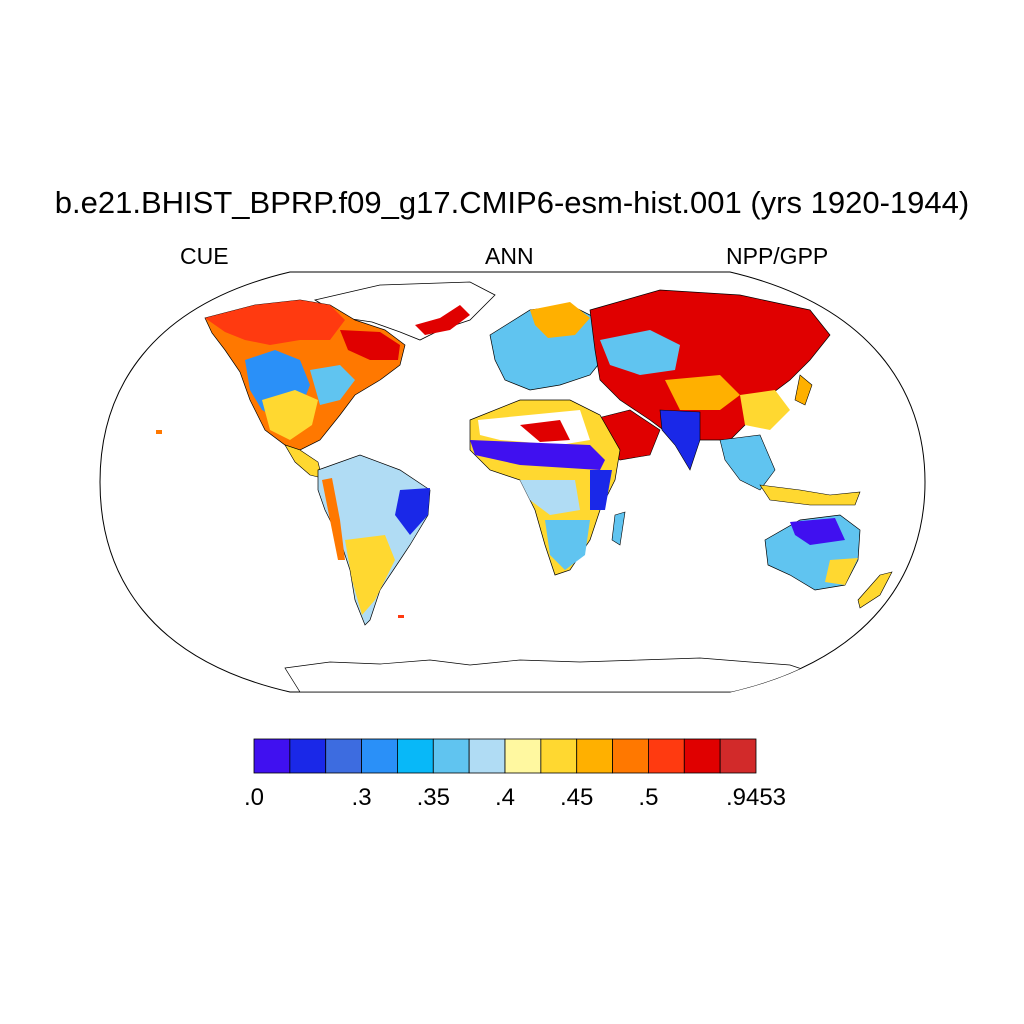  I want to click on sahel-band, so click(537, 455).